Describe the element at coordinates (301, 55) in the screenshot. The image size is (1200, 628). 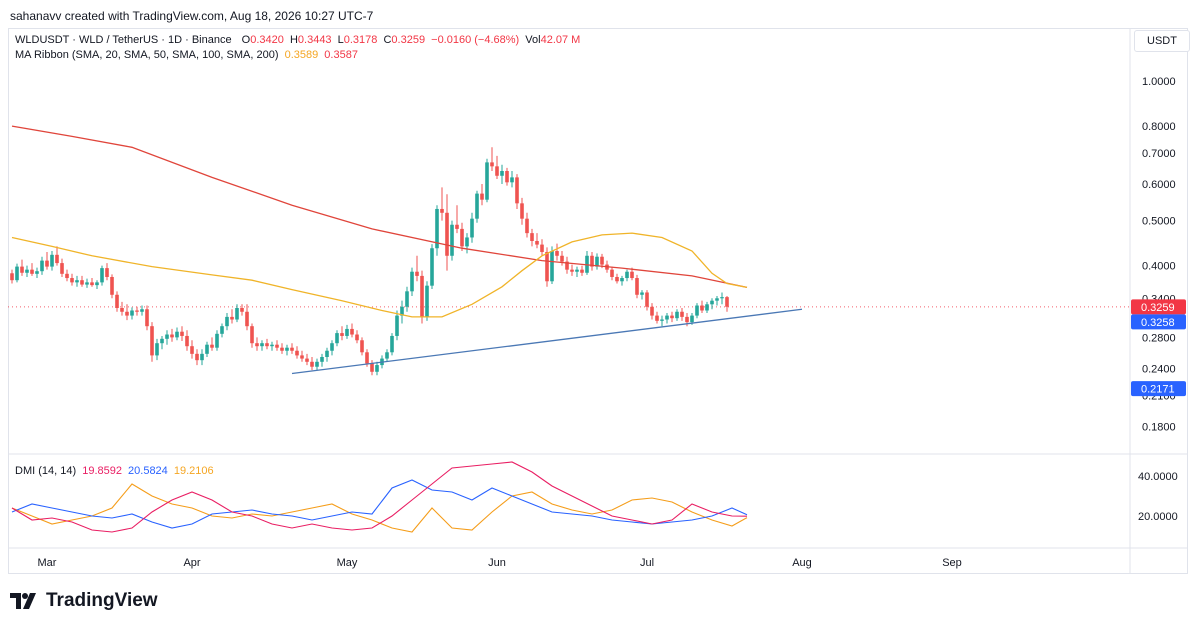
I see `ma-value-1: 0.3589` at that location.